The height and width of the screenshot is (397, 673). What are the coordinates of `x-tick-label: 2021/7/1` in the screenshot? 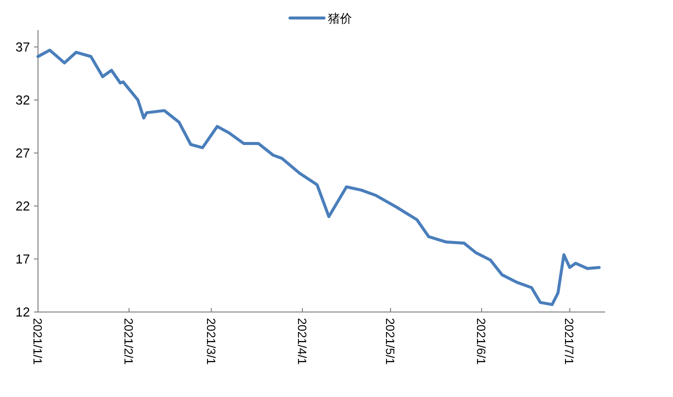 It's located at (569, 342).